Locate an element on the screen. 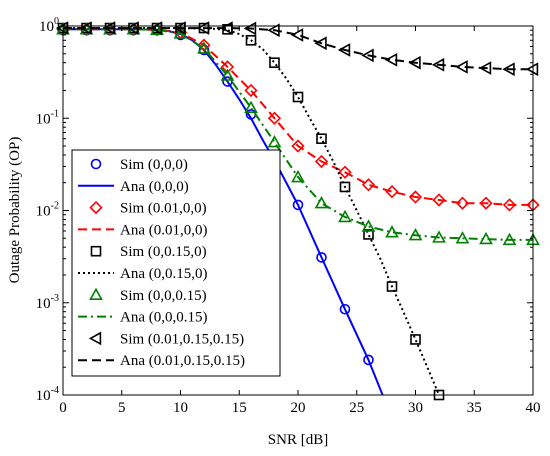 Image resolution: width=550 pixels, height=456 pixels. legend-label: Ana (0,0,0) is located at coordinates (154, 187).